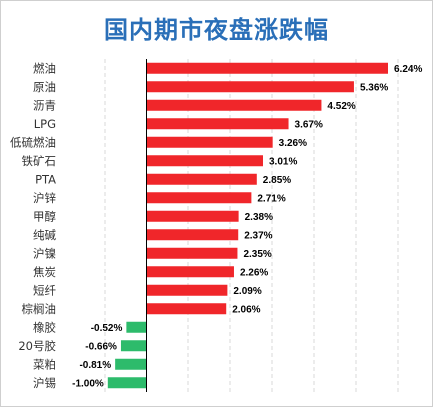 The height and width of the screenshot is (407, 433). Describe the element at coordinates (44, 272) in the screenshot. I see `category-label: 焦炭` at that location.